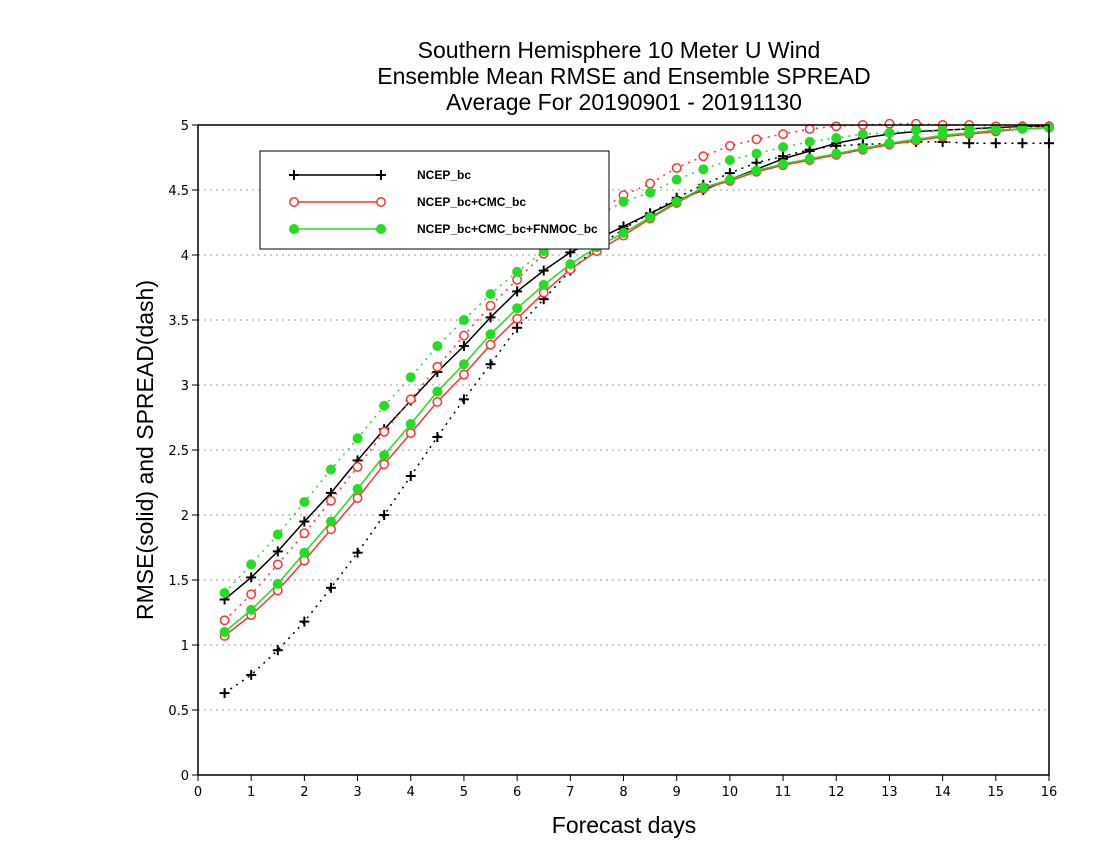 The height and width of the screenshot is (850, 1100). Describe the element at coordinates (178, 191) in the screenshot. I see `y-tick-label: 4.5` at that location.